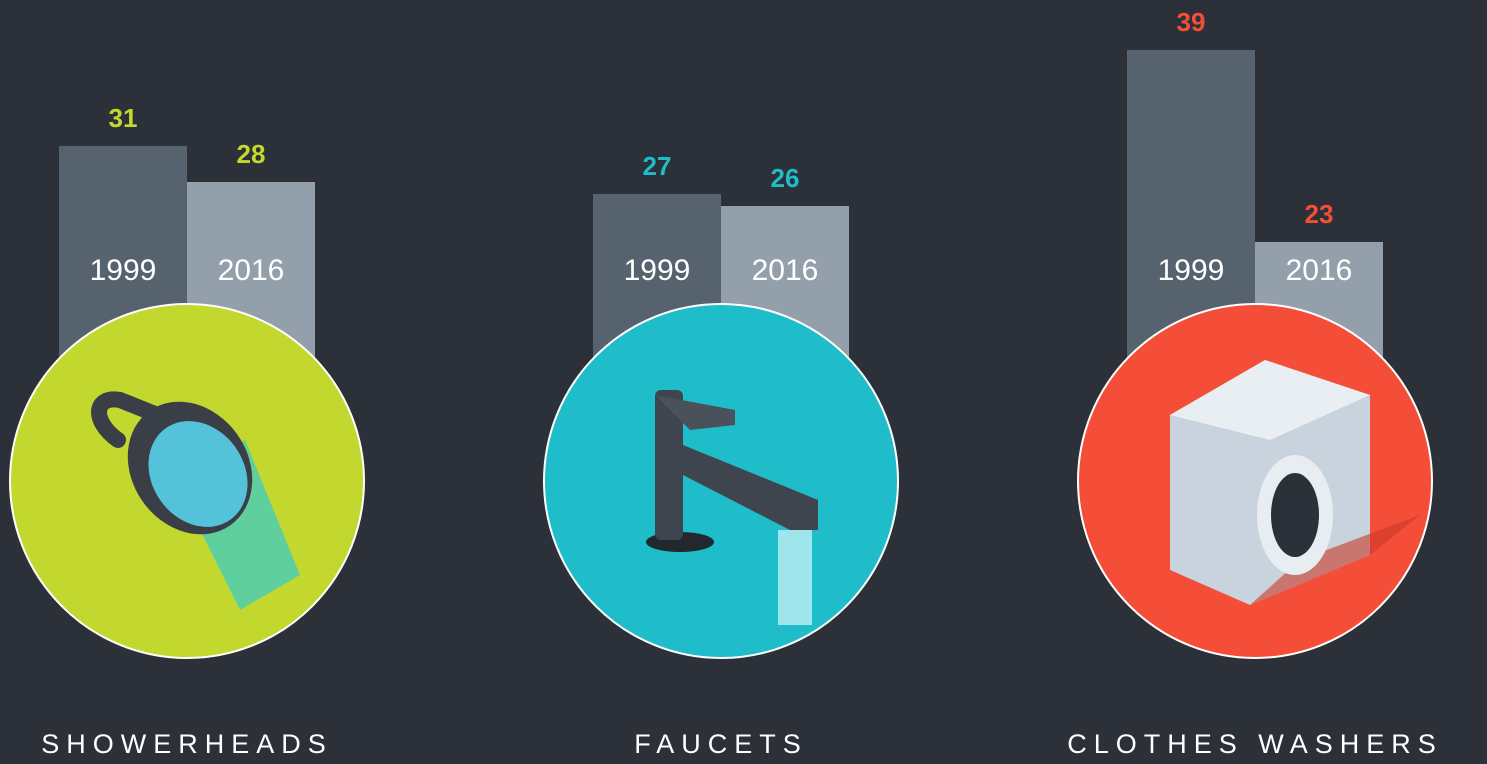 This screenshot has height=764, width=1487. I want to click on washer-icon, so click(1295, 482).